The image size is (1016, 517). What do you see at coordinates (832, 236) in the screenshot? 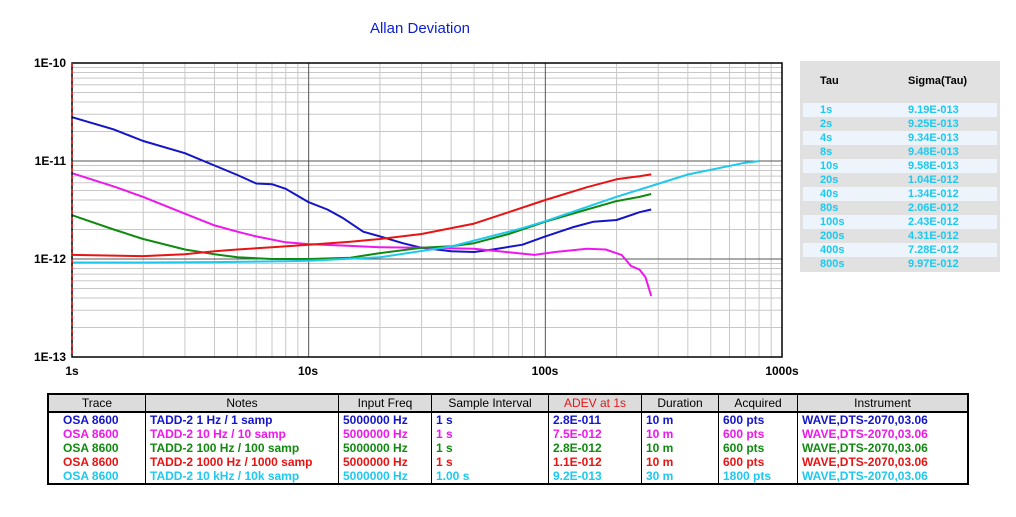
I see `tau-value: 200s` at bounding box center [832, 236].